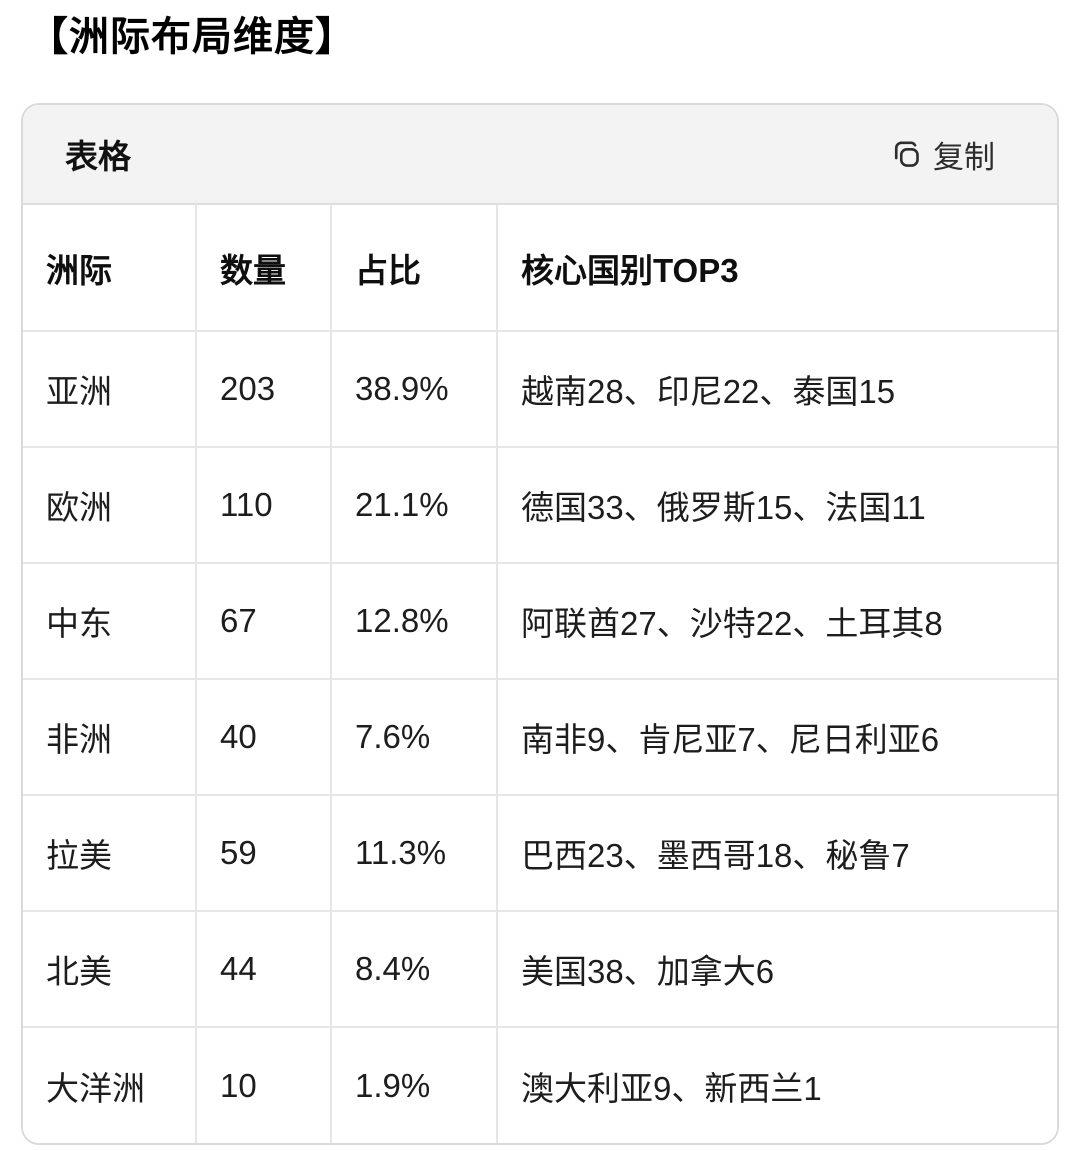 The height and width of the screenshot is (1150, 1080). What do you see at coordinates (414, 969) in the screenshot?
I see `cell-share: 8.4%` at bounding box center [414, 969].